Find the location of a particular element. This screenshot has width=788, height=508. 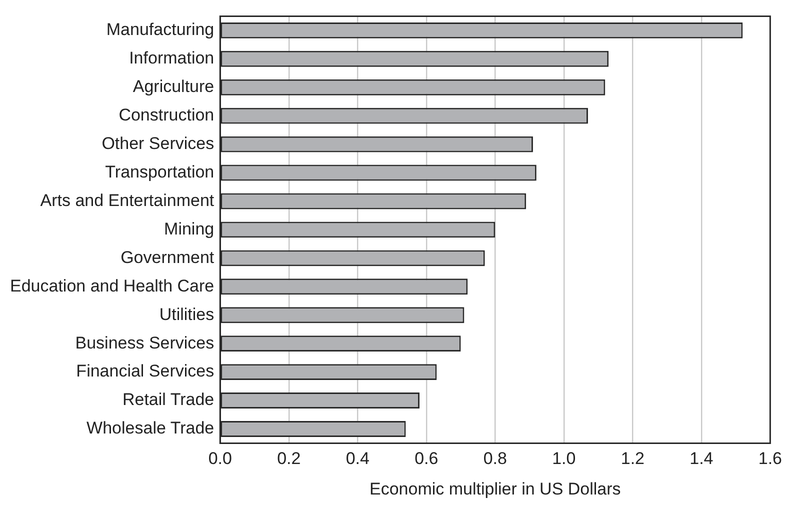

y-tick-label: Agriculture is located at coordinates (173, 86).